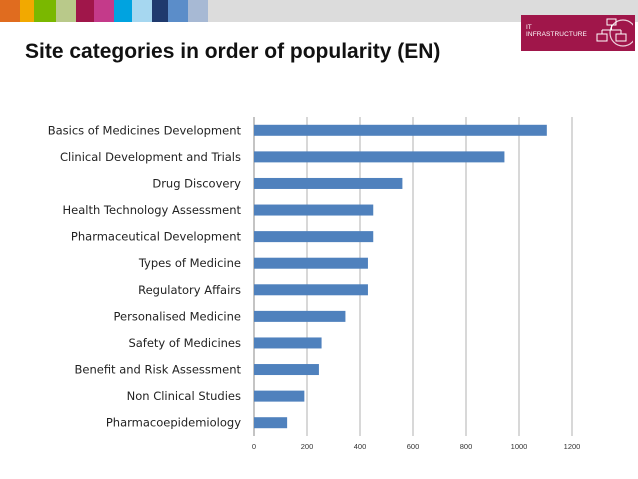 The height and width of the screenshot is (479, 638). I want to click on x-tick-label: 0, so click(254, 446).